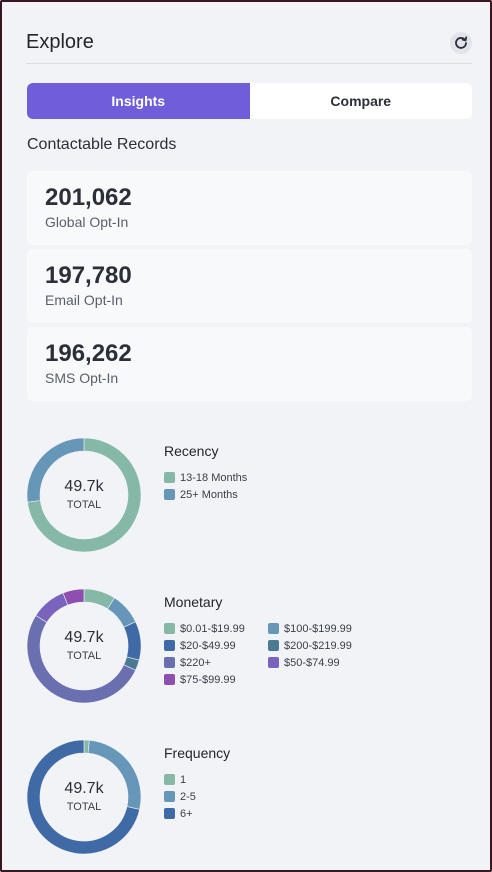 The width and height of the screenshot is (492, 872). I want to click on chart-title: Monetary, so click(193, 602).